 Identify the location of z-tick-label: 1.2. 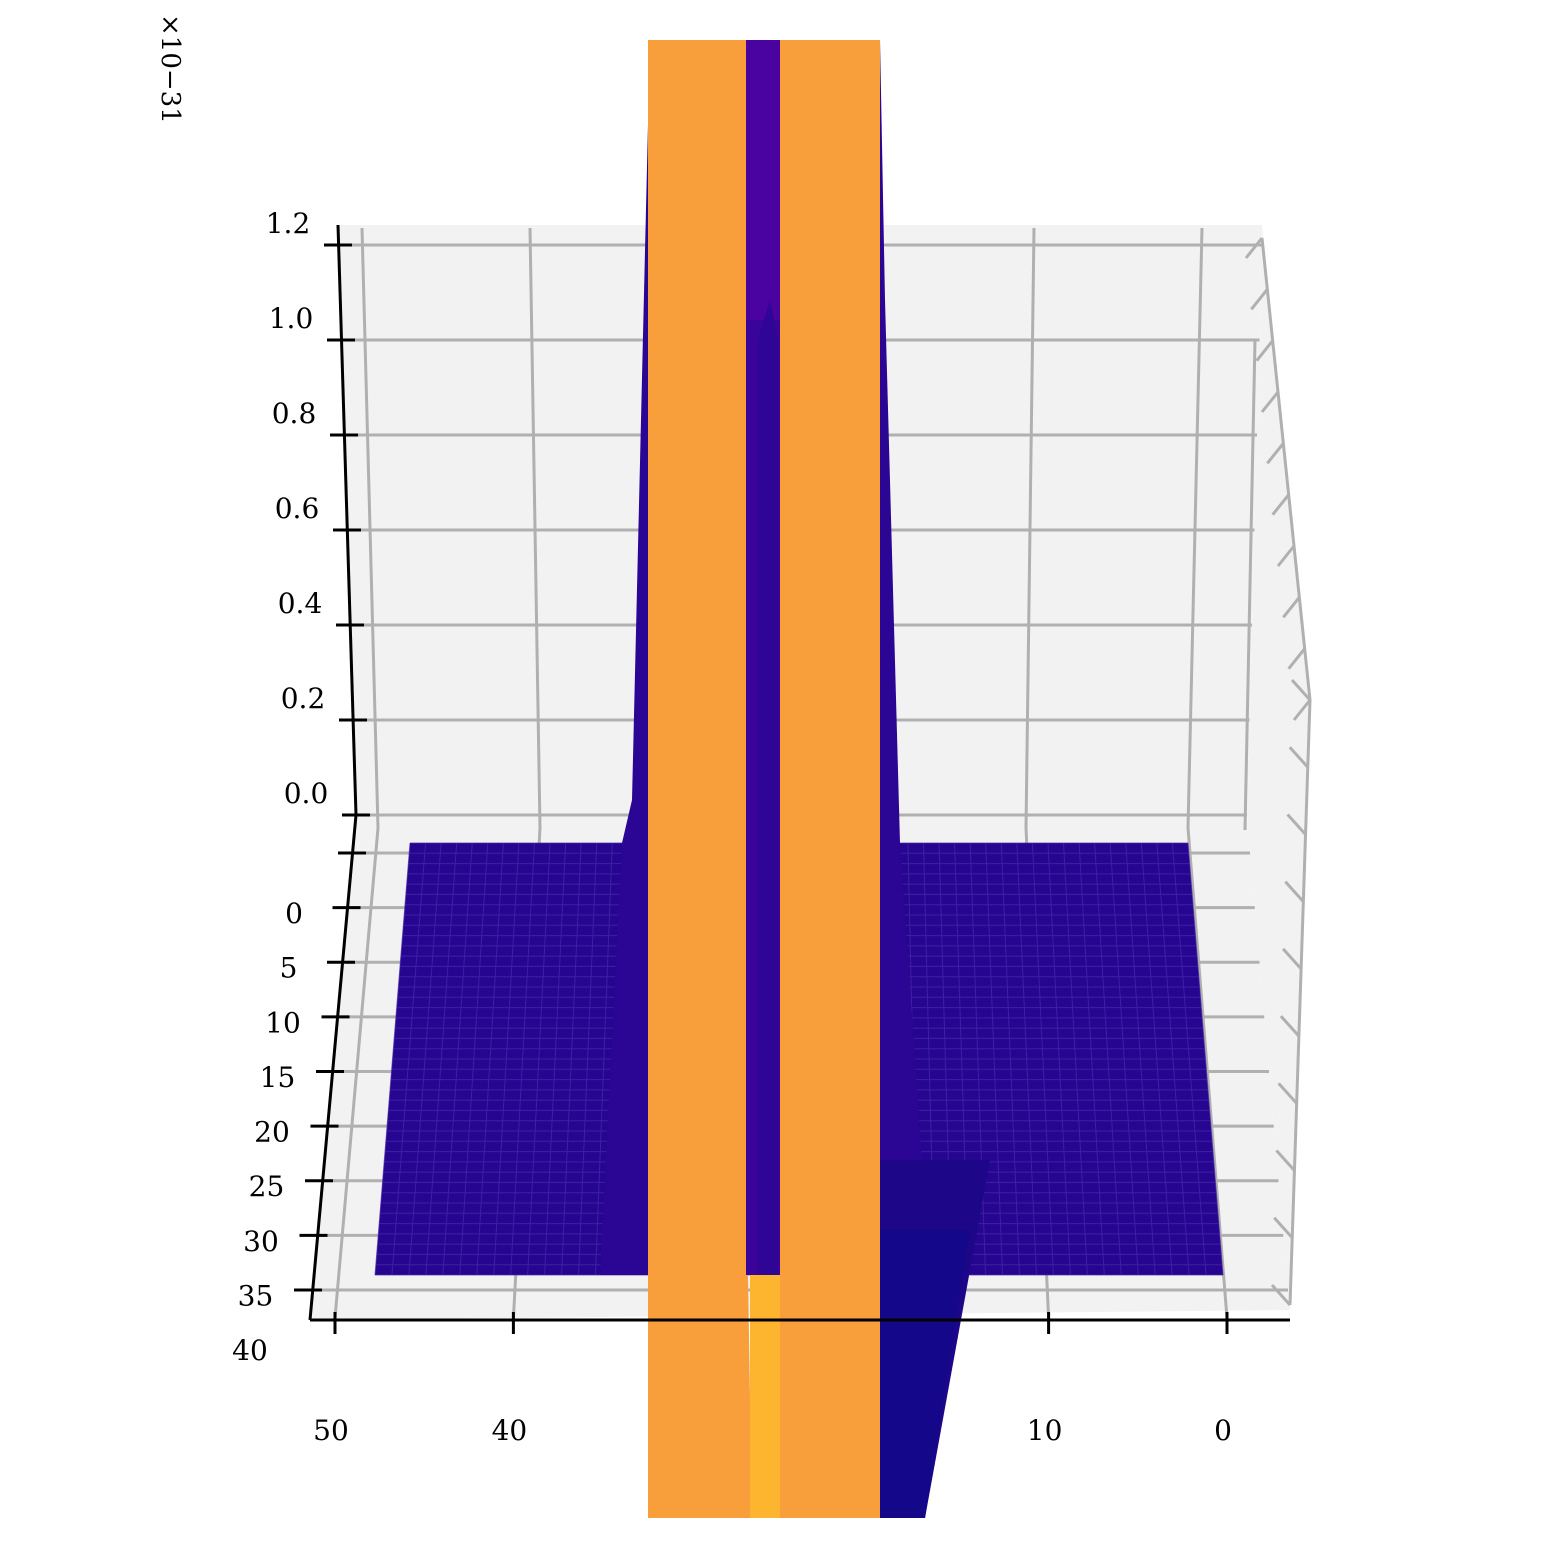
(288, 223).